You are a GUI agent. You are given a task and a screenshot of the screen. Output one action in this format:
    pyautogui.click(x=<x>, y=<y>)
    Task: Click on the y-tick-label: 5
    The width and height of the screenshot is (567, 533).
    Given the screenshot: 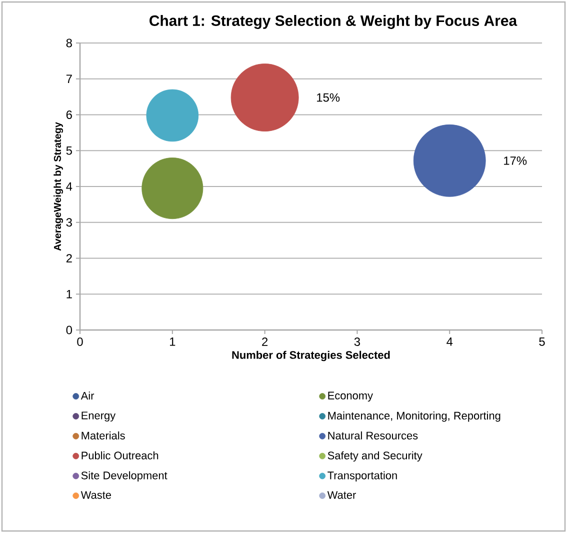 What is the action you would take?
    pyautogui.click(x=69, y=150)
    